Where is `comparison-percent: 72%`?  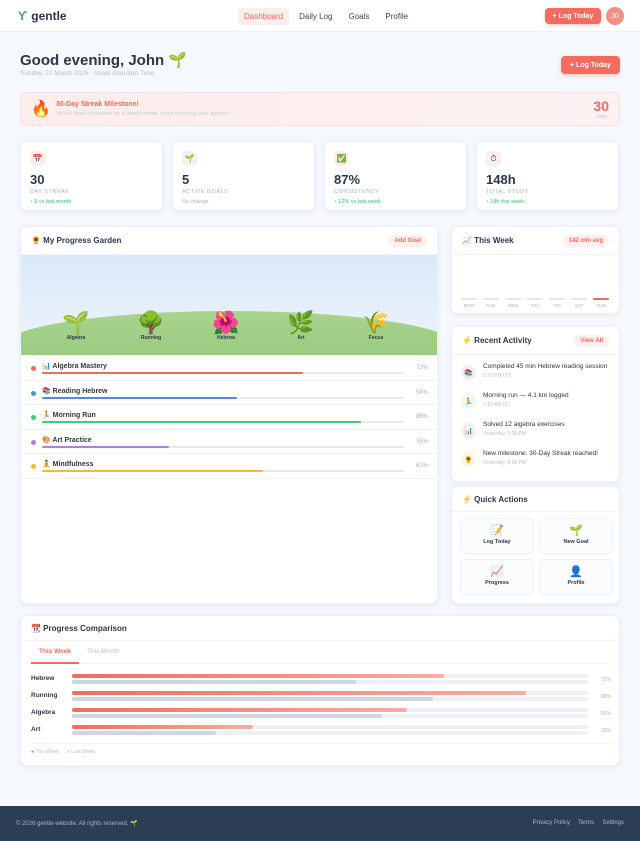 comparison-percent: 72% is located at coordinates (605, 680).